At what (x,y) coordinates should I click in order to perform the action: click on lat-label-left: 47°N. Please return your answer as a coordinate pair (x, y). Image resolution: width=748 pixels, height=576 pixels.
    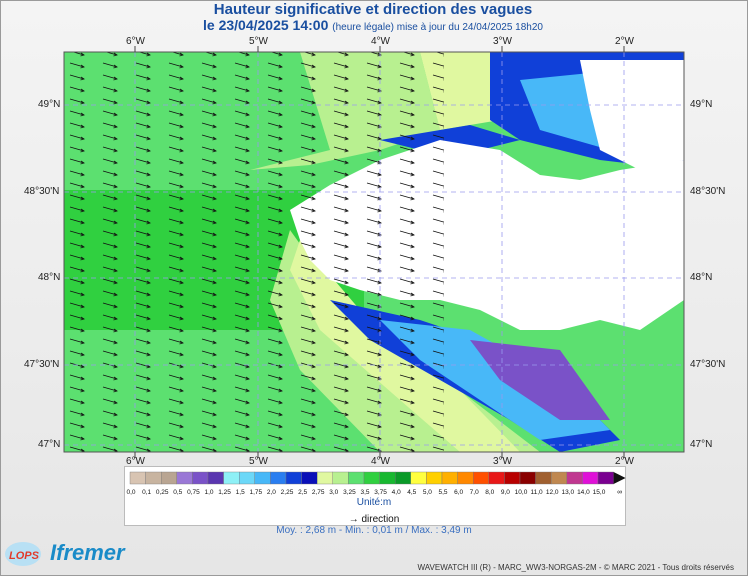
    Looking at the image, I should click on (49, 444).